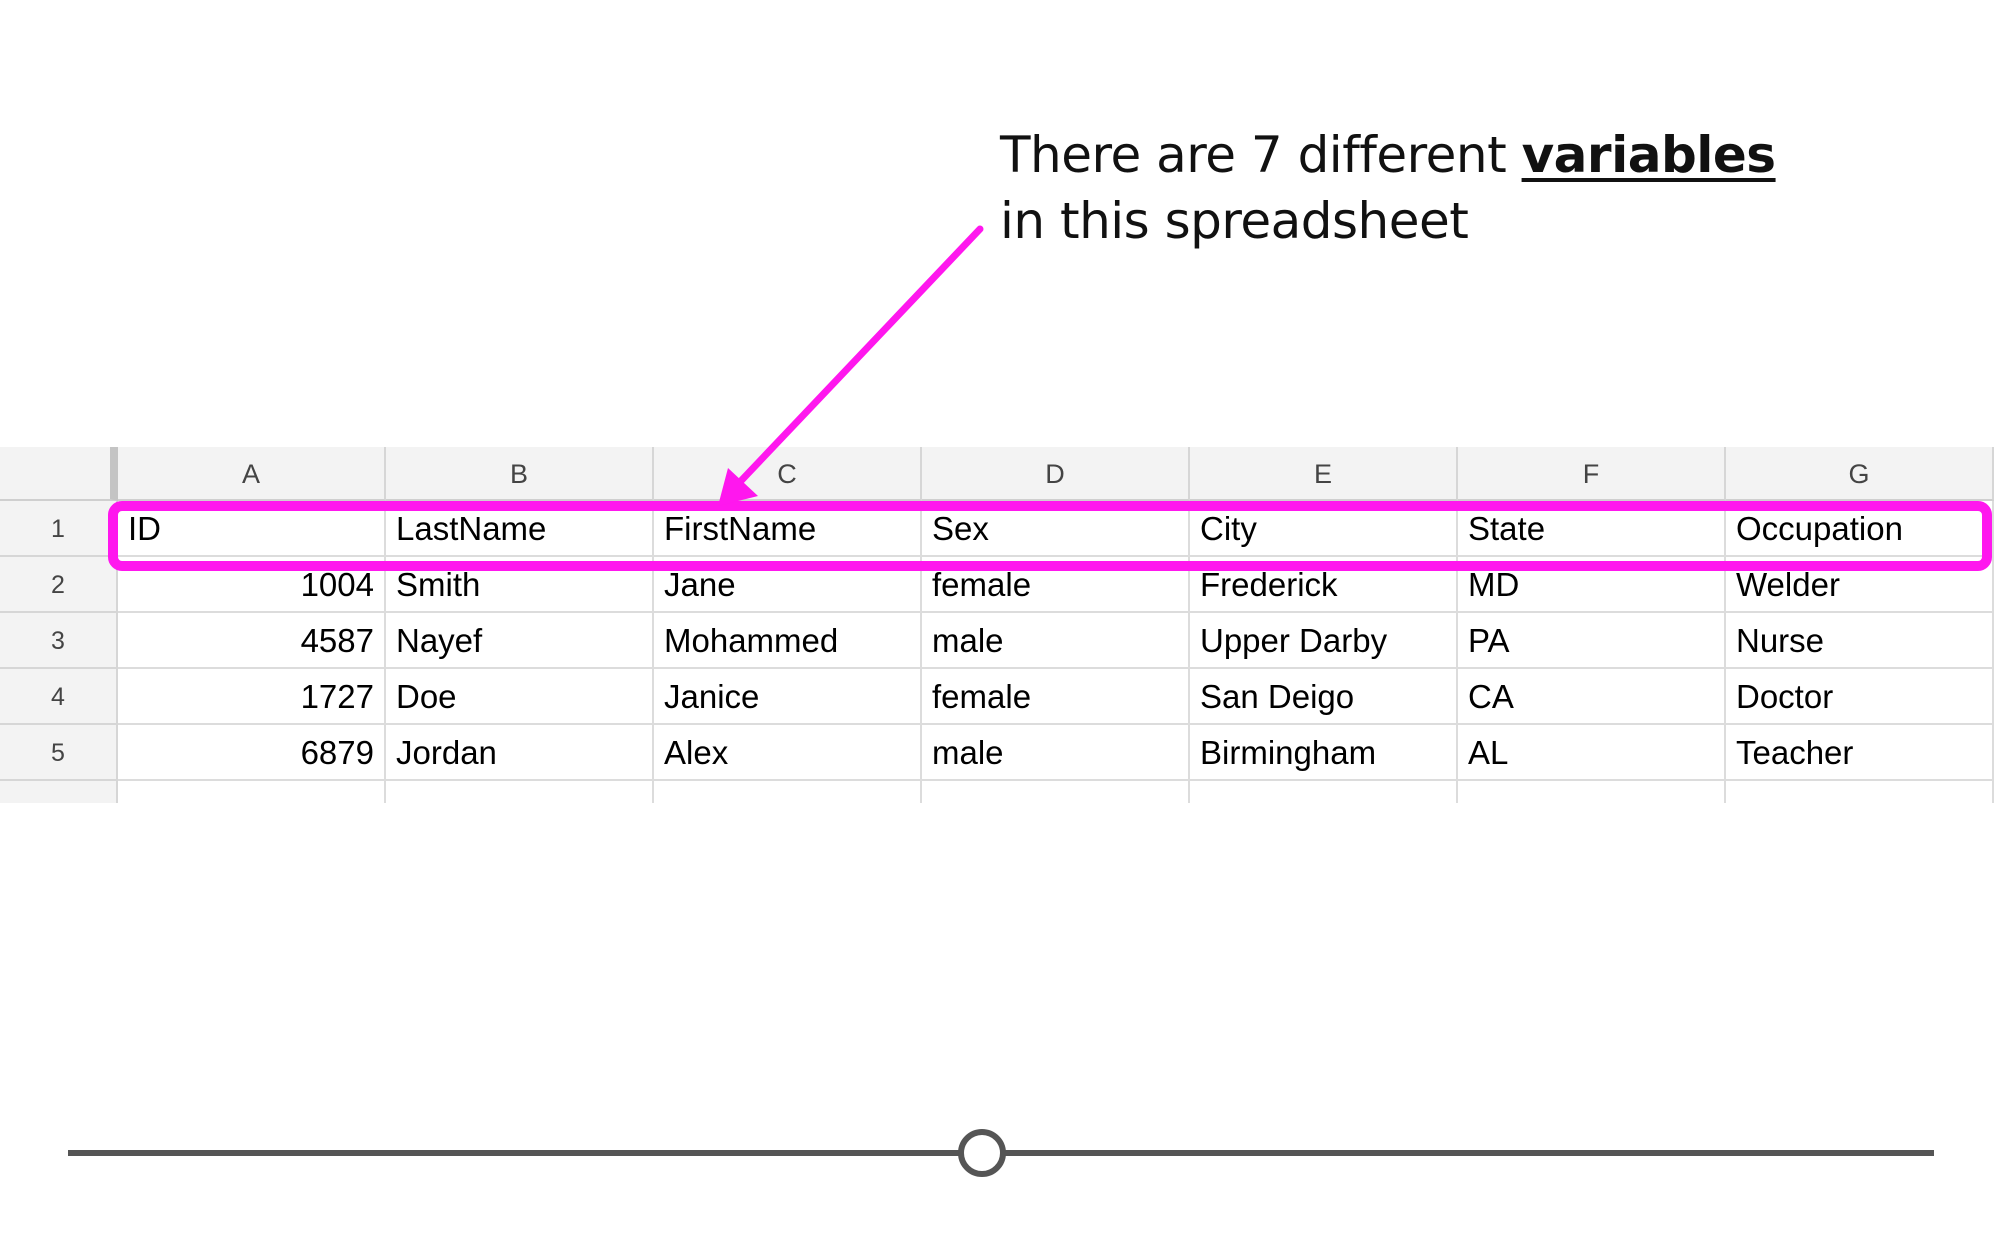 The image size is (2000, 1250). What do you see at coordinates (252, 474) in the screenshot?
I see `column-header-a: A` at bounding box center [252, 474].